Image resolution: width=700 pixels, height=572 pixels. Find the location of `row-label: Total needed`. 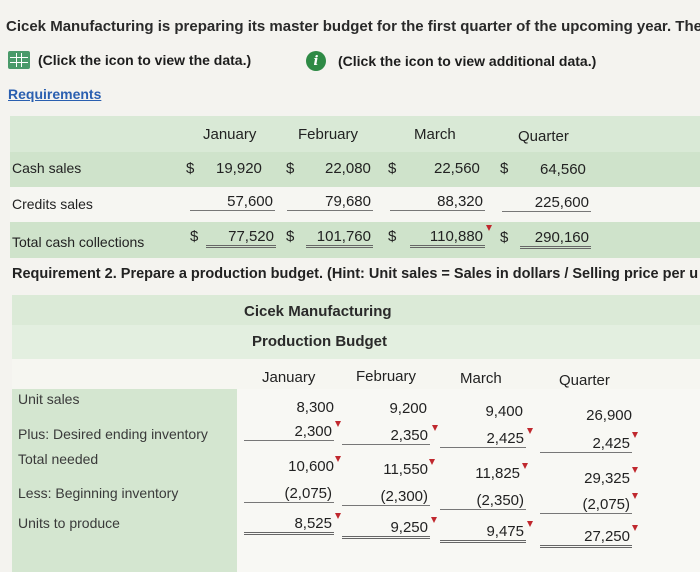

row-label: Total needed is located at coordinates (58, 459).